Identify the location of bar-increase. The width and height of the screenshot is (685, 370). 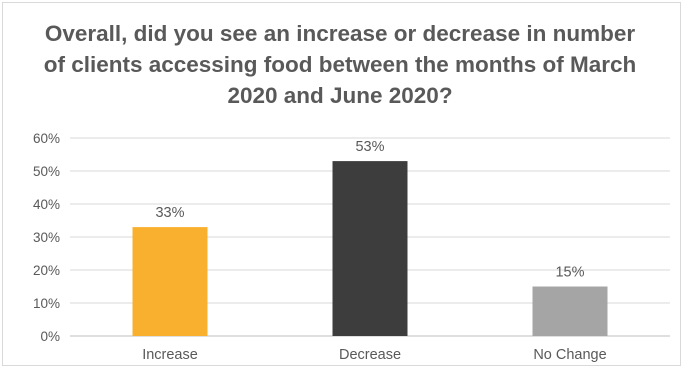
(170, 281).